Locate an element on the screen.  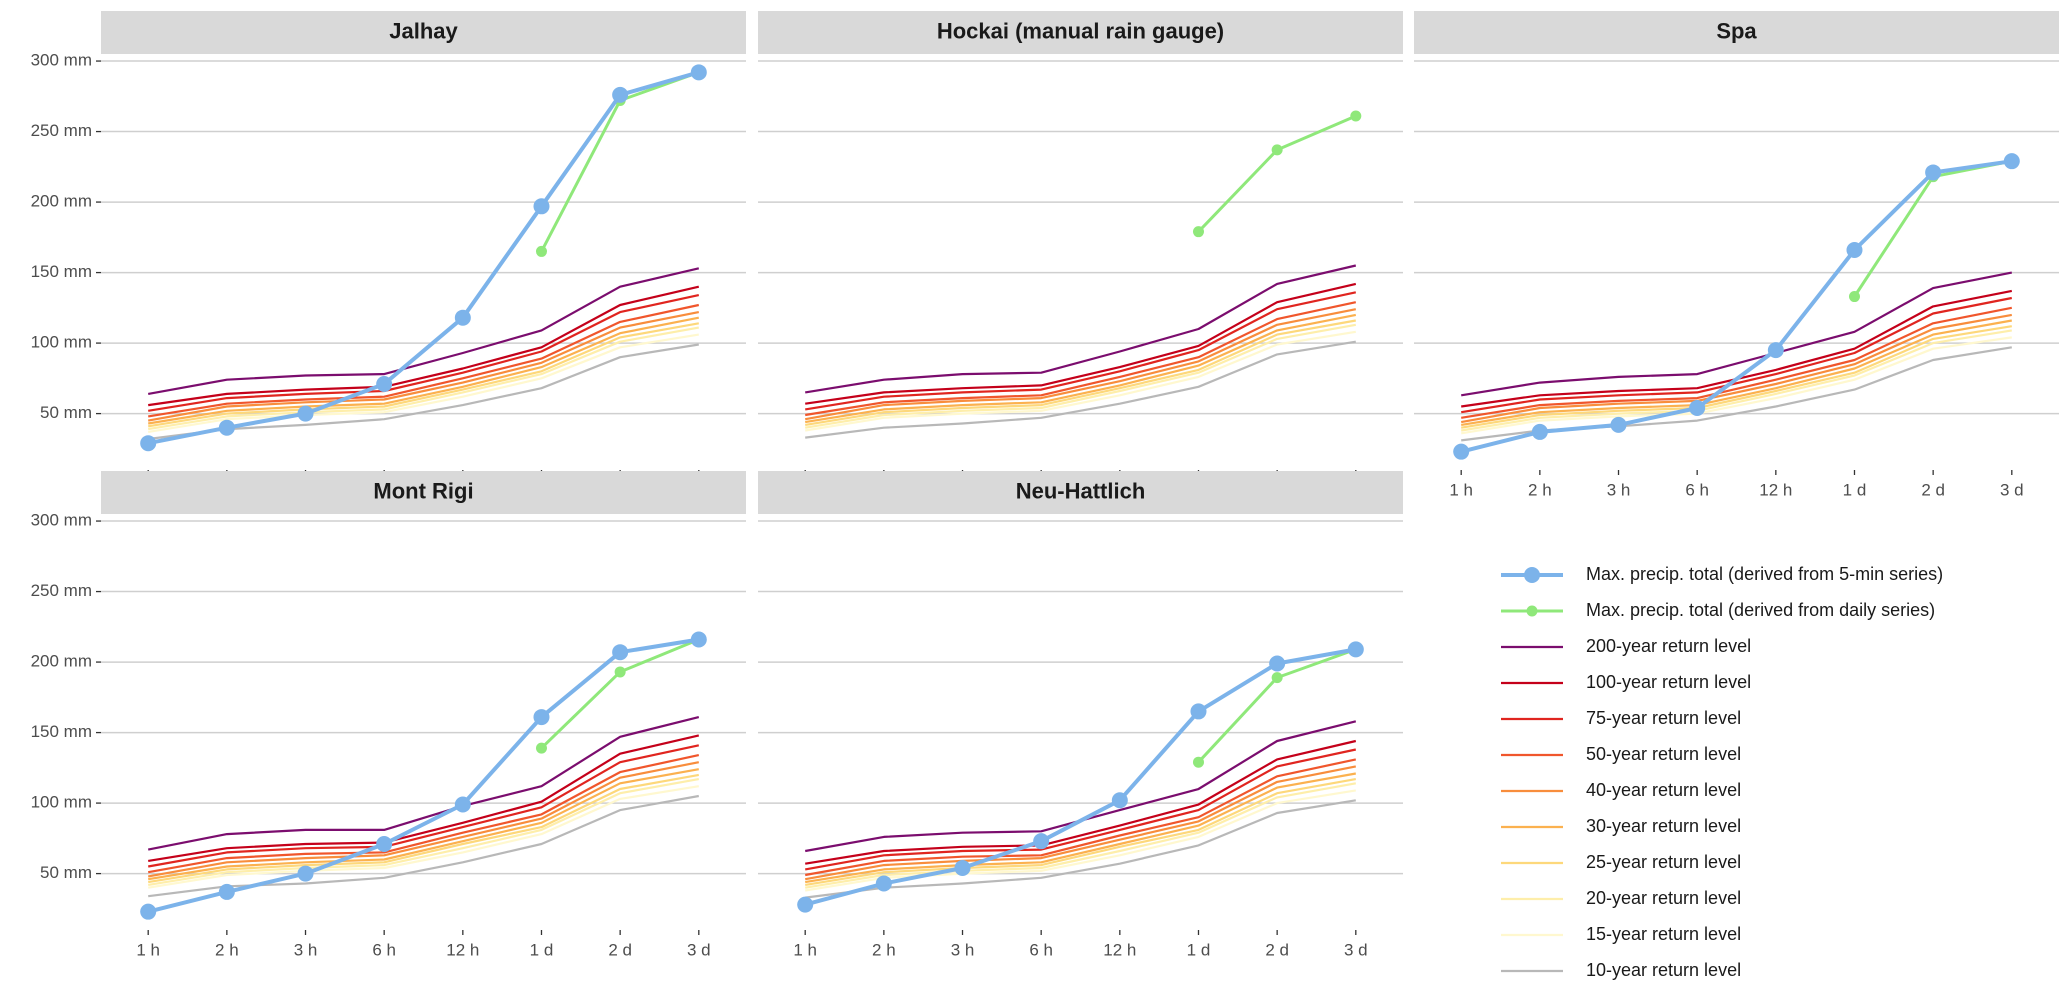
legend-label: 100-year return level is located at coordinates (1668, 682).